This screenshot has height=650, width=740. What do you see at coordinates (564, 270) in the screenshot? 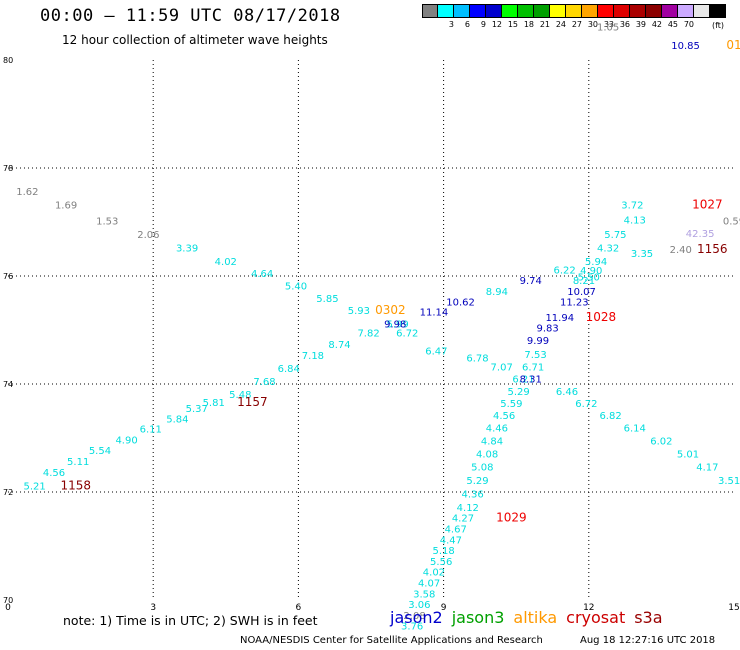
I see `wave-height-value: 6.22` at bounding box center [564, 270].